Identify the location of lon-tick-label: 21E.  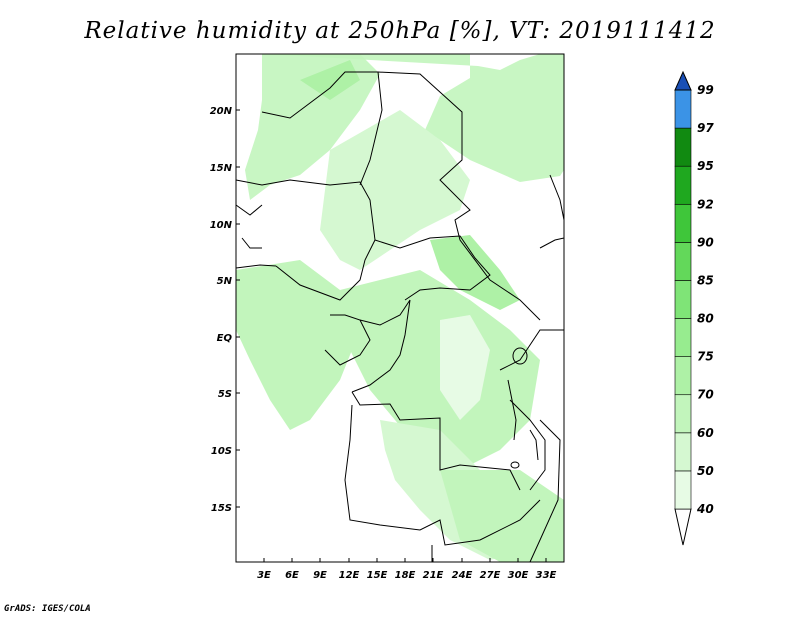
(433, 575).